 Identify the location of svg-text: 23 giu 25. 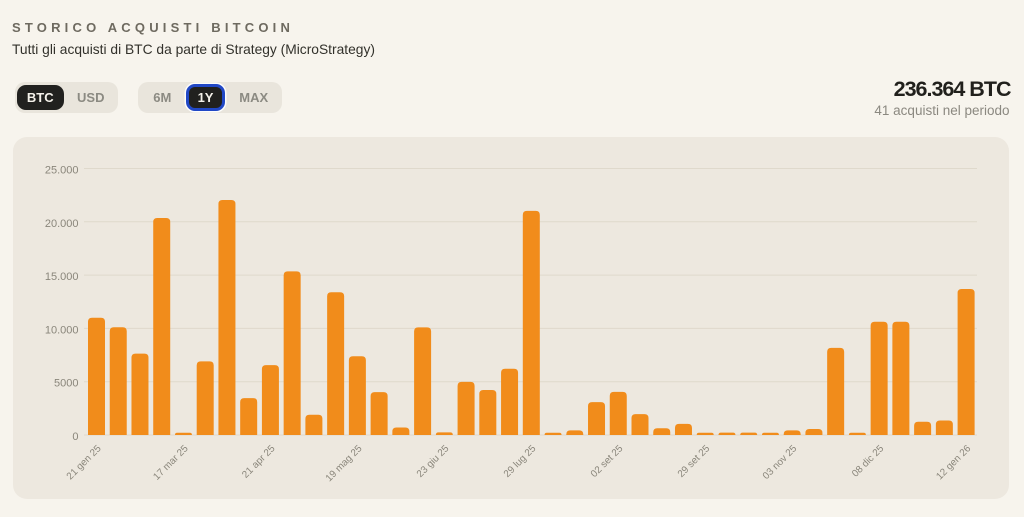
(433, 461).